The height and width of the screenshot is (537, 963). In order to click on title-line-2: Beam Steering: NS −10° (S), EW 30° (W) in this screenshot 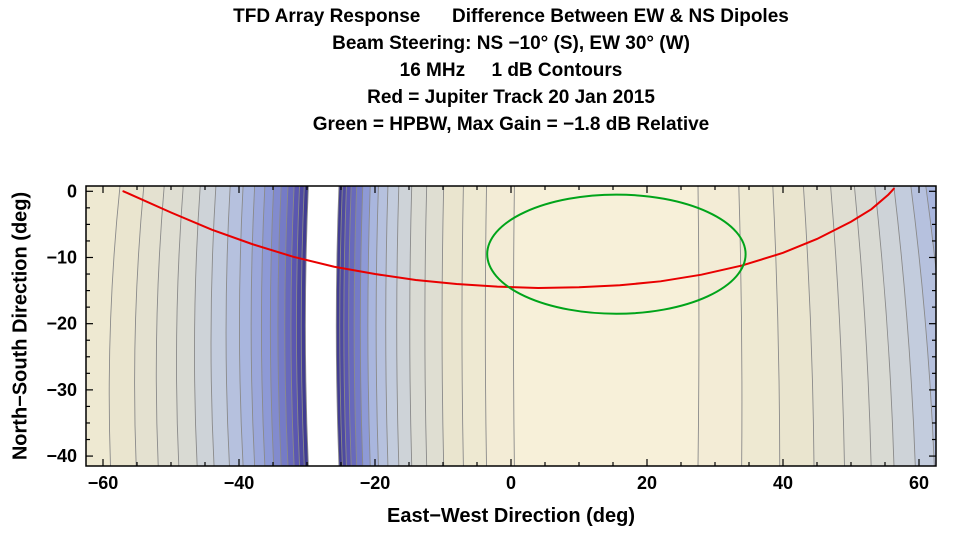, I will do `click(511, 43)`.